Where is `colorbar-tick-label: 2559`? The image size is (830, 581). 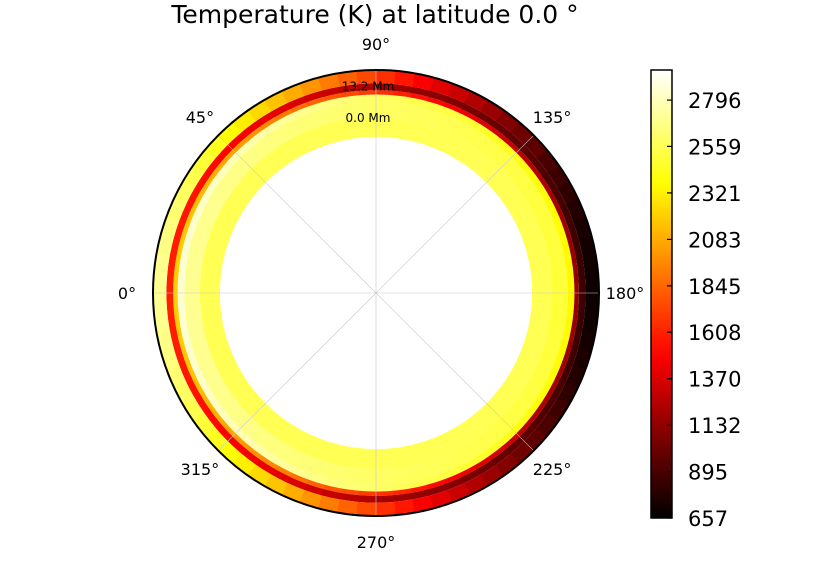
colorbar-tick-label: 2559 is located at coordinates (714, 147).